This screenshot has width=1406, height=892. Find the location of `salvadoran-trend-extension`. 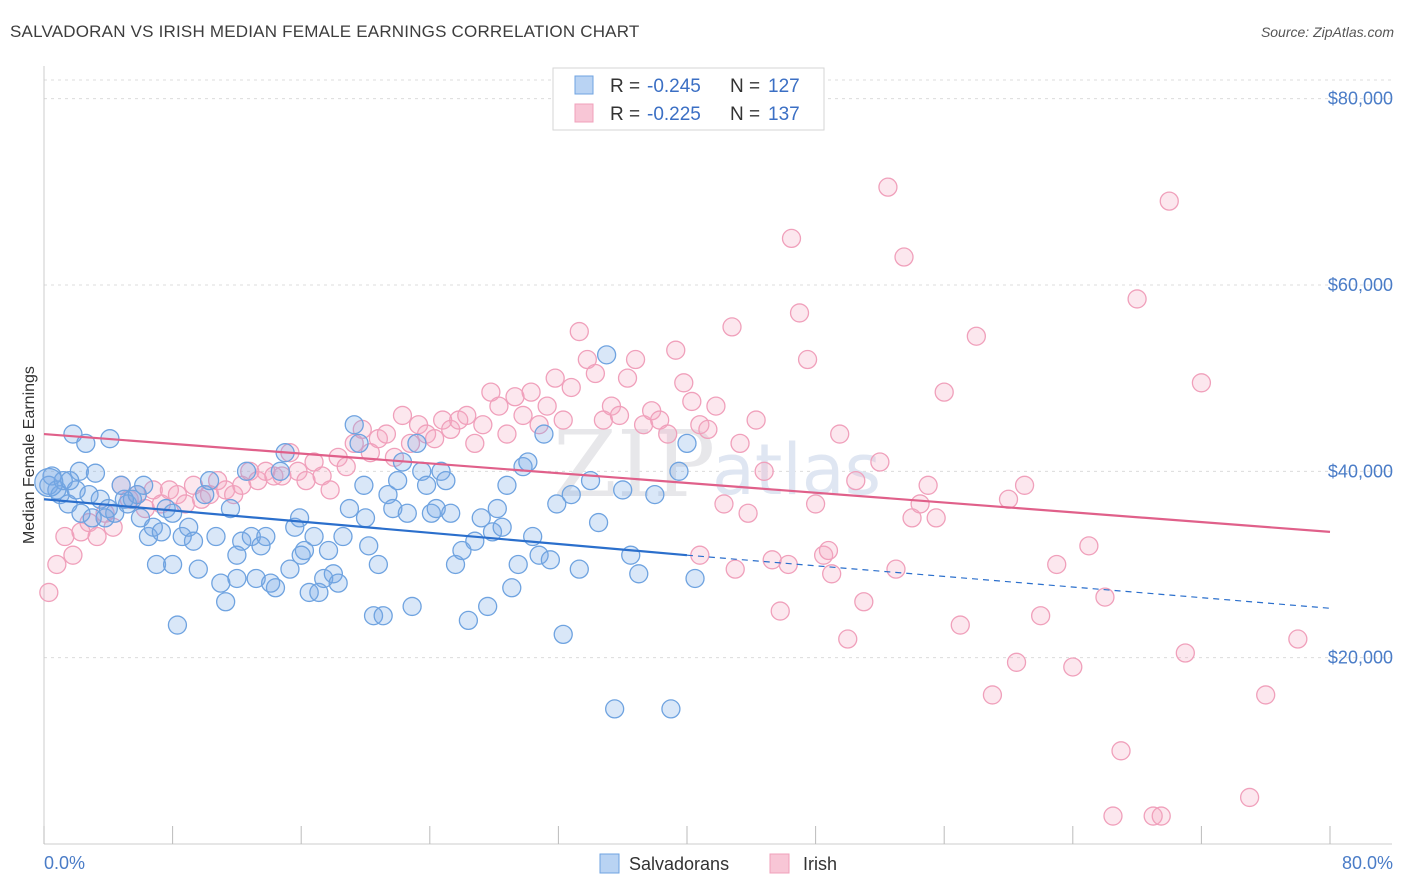

salvadoran-trend-extension is located at coordinates (1008, 581).